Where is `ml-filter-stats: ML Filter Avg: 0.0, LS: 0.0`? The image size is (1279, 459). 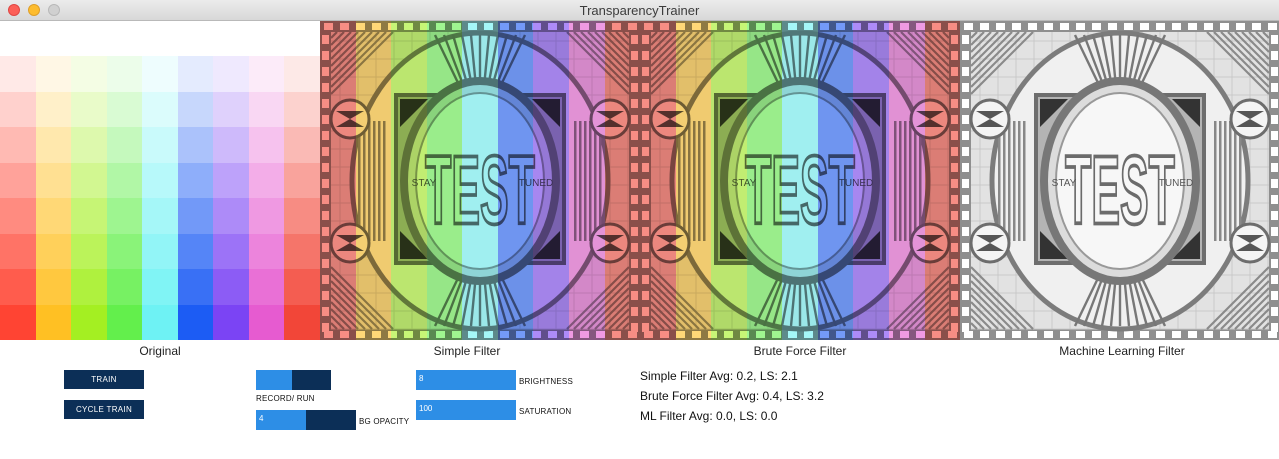
ml-filter-stats: ML Filter Avg: 0.0, LS: 0.0 is located at coordinates (709, 416).